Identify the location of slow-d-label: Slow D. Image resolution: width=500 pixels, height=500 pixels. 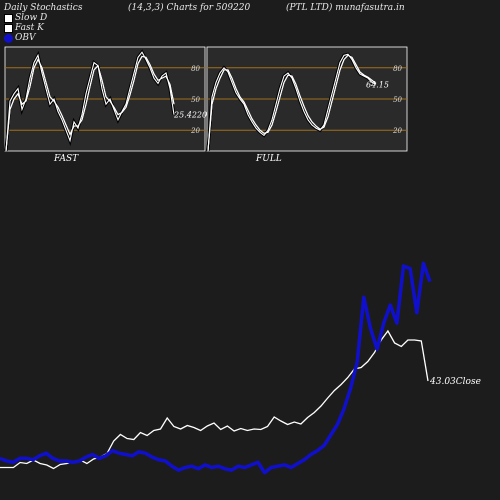
(31, 18).